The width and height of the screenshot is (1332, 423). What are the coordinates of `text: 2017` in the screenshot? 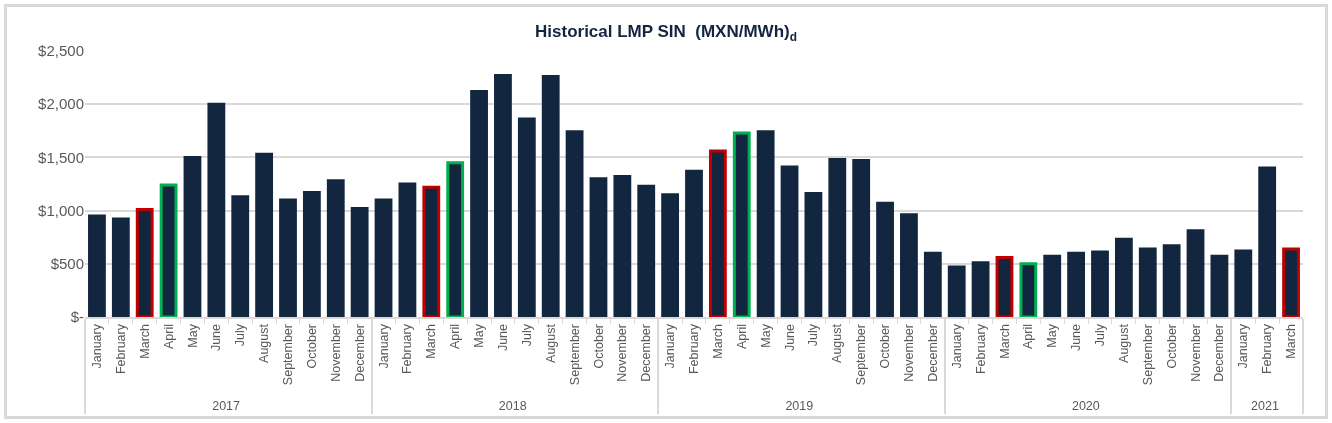 It's located at (226, 406).